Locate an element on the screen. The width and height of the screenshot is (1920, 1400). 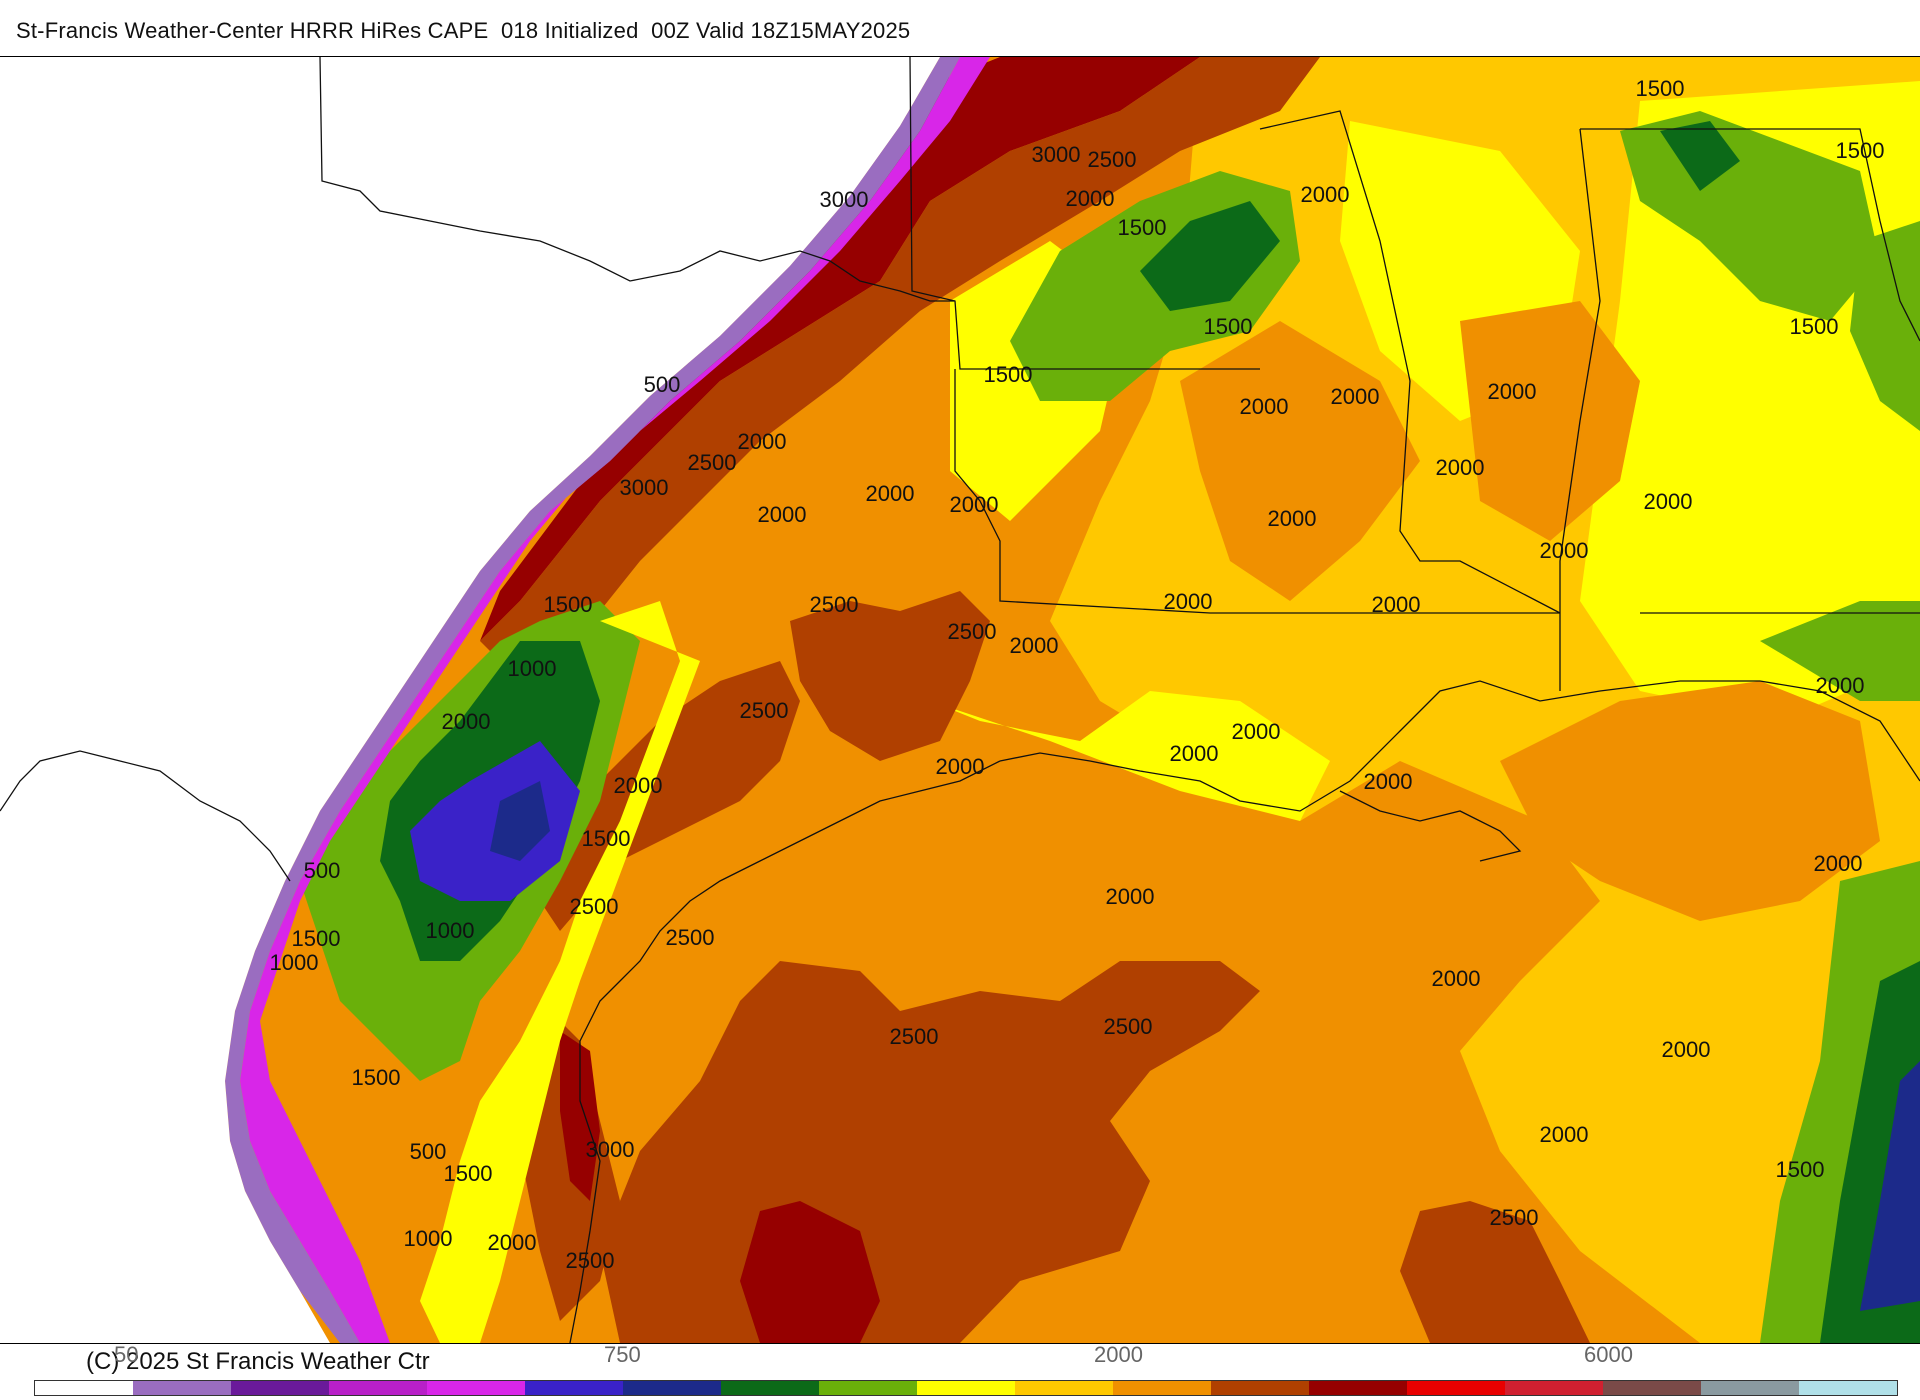
border-ms is located at coordinates (1410, 362).